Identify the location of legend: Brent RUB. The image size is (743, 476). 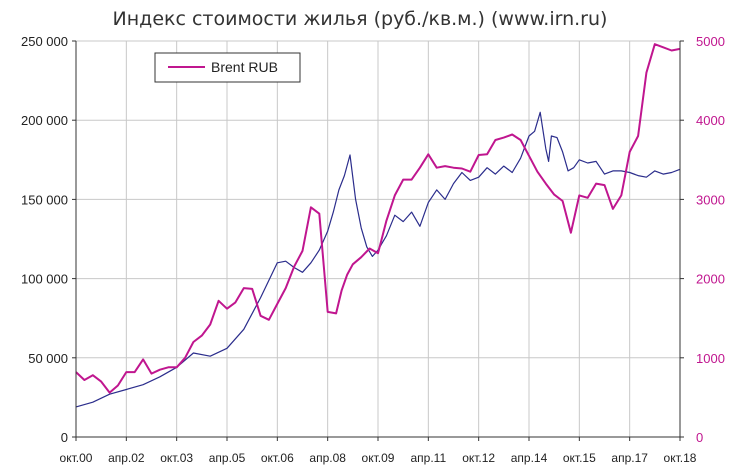
(227, 67).